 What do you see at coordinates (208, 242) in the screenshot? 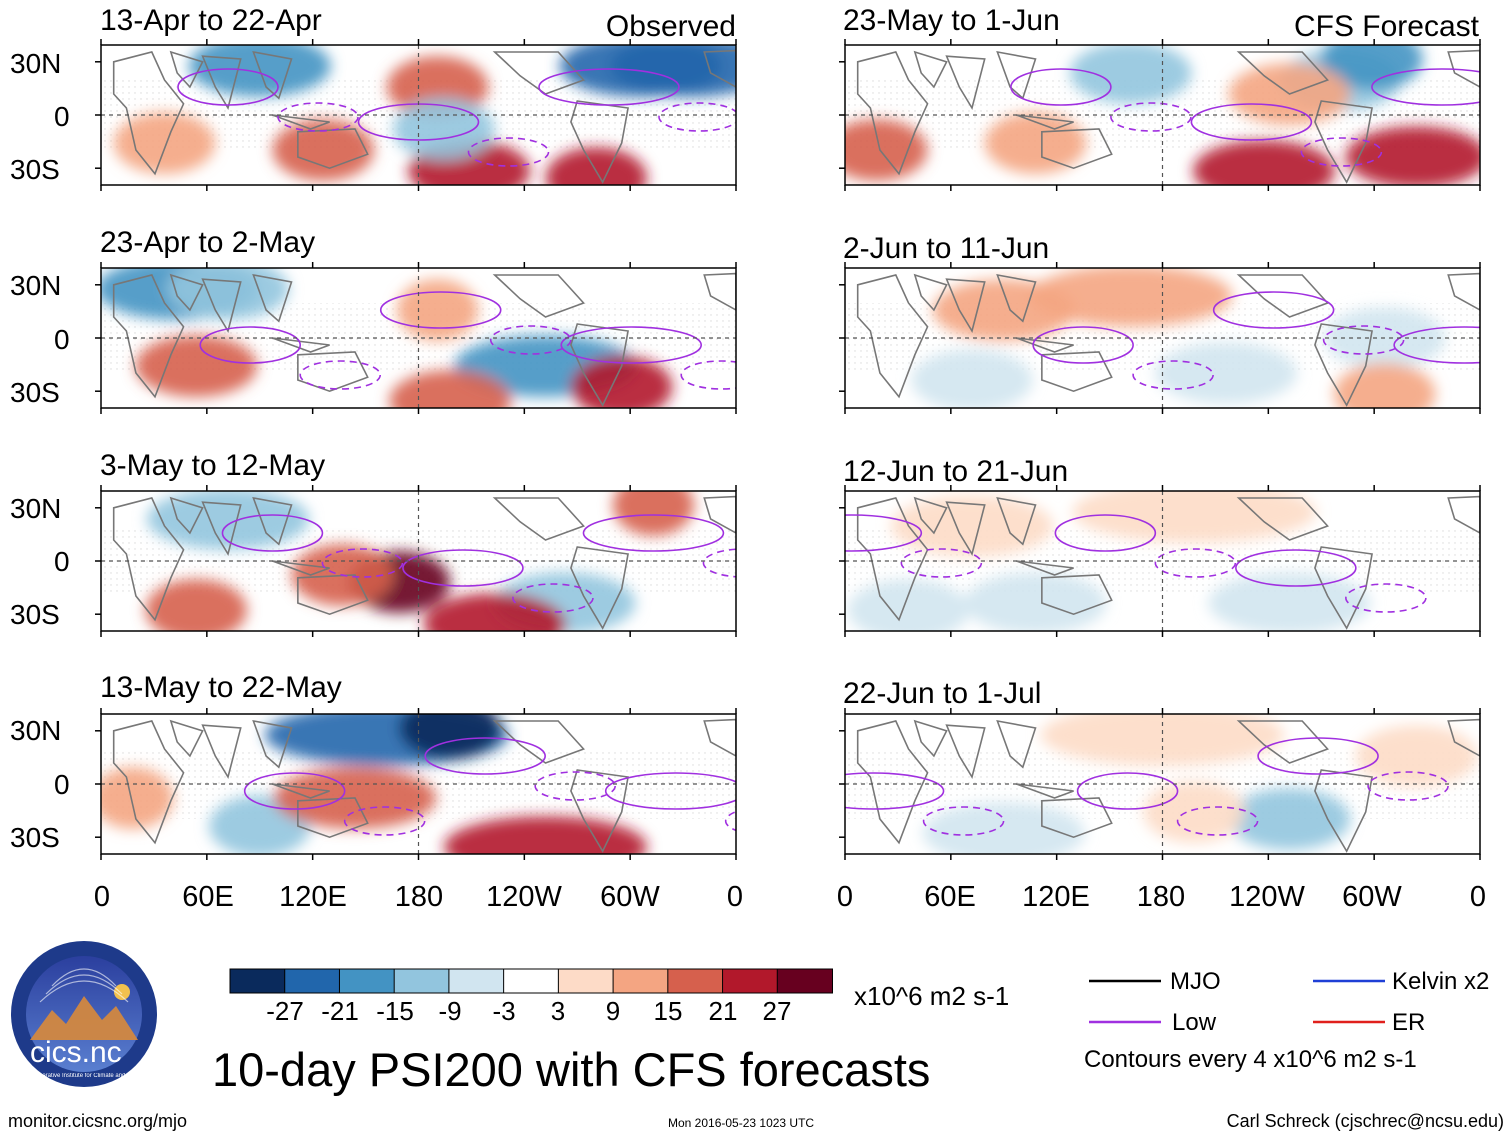
I see `observed-panel-title-2: 23-Apr to 2-May` at bounding box center [208, 242].